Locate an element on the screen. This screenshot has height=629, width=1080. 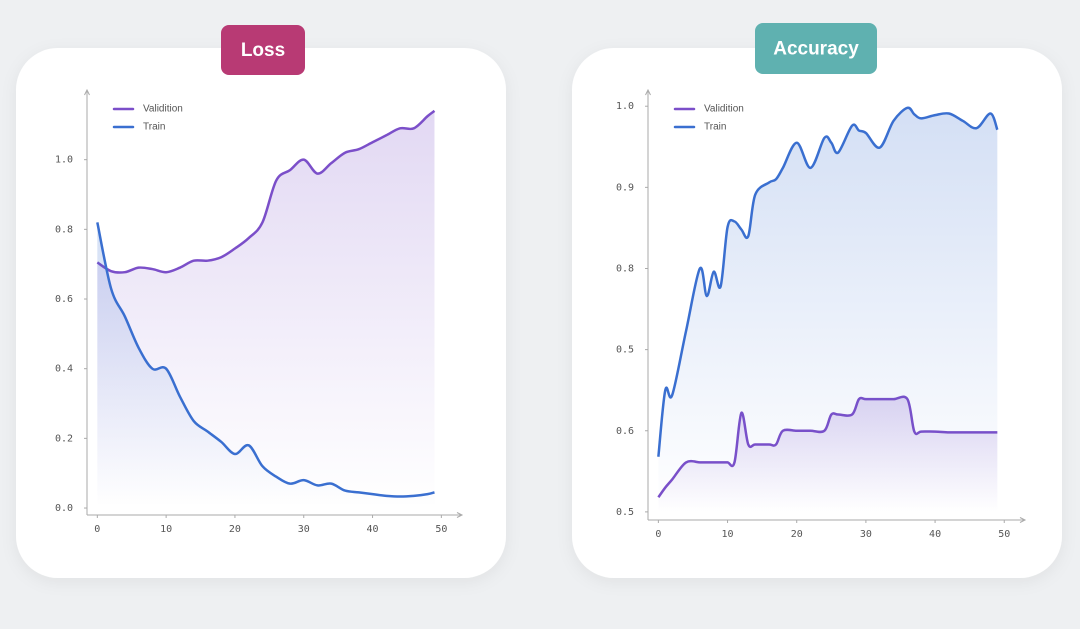
series-area is located at coordinates (266, 364).